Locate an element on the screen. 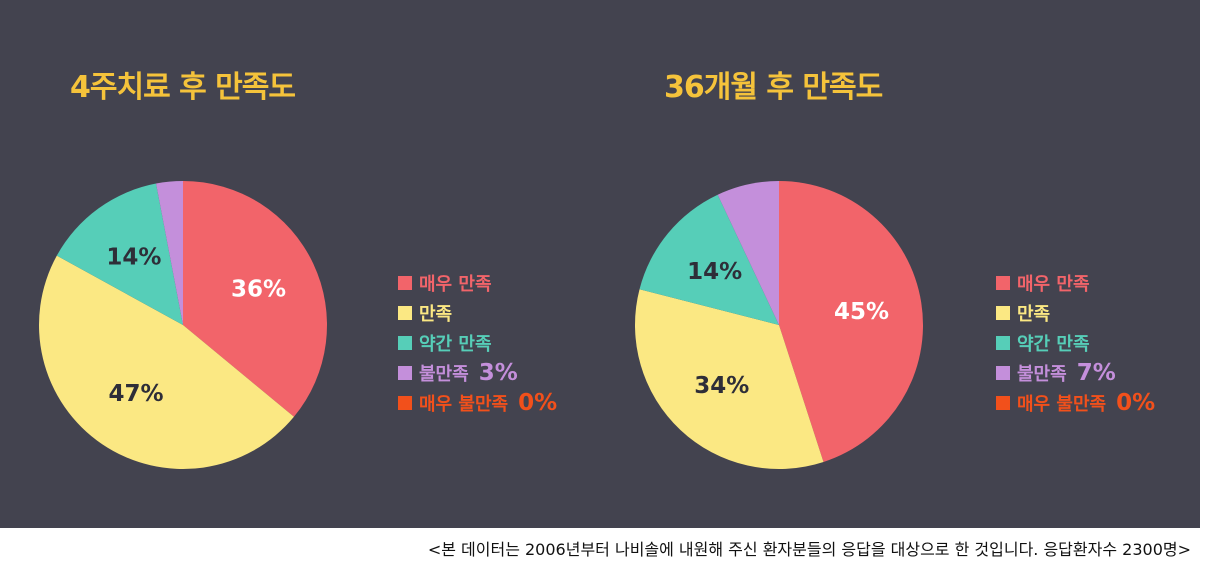 The height and width of the screenshot is (565, 1207). chart-title-36-months: 36개월 후 만족도 is located at coordinates (773, 87).